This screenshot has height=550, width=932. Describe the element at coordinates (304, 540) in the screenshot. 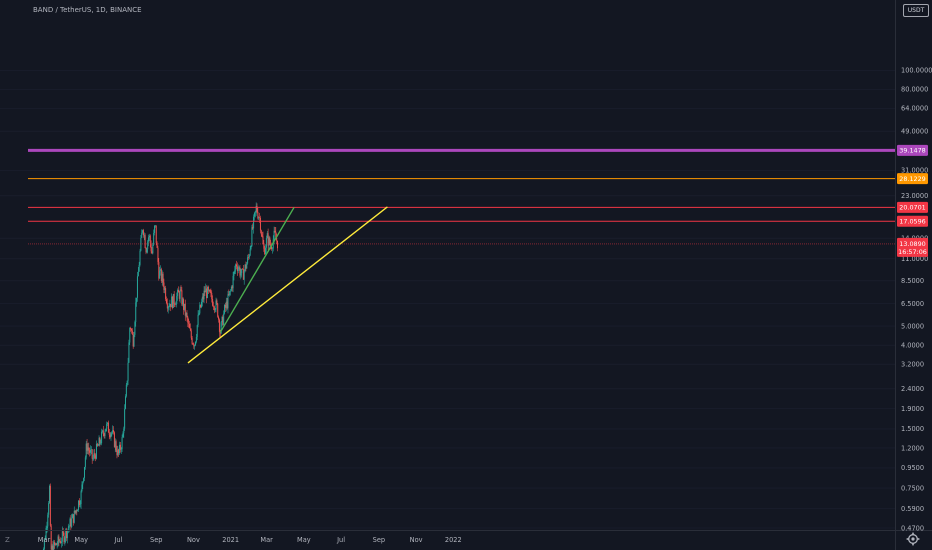

I see `x-tick-label: May` at that location.